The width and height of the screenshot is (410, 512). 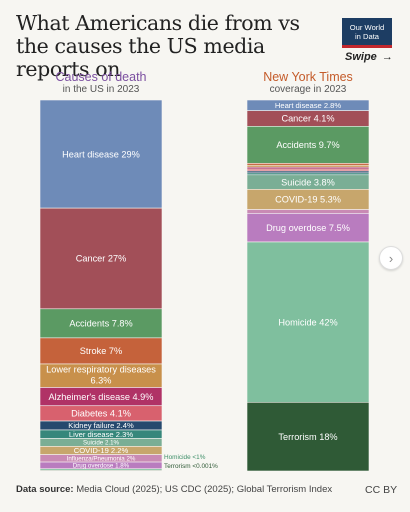 What do you see at coordinates (185, 457) in the screenshot?
I see `deaths-homicide-label: Homicide <1%` at bounding box center [185, 457].